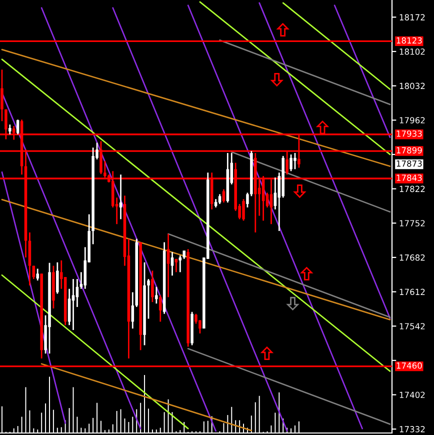  What do you see at coordinates (412, 292) in the screenshot?
I see `y-tick-label: 17612` at bounding box center [412, 292].